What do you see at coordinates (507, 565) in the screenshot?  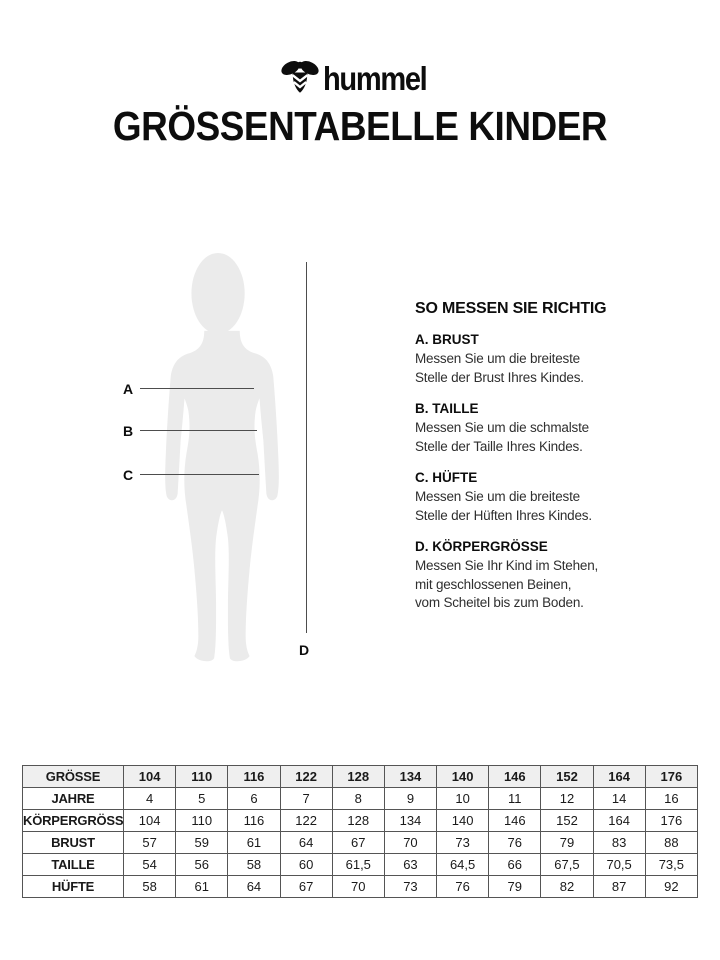 I see `section-line: Messen Sie Ihr Kind im Stehen,` at bounding box center [507, 565].